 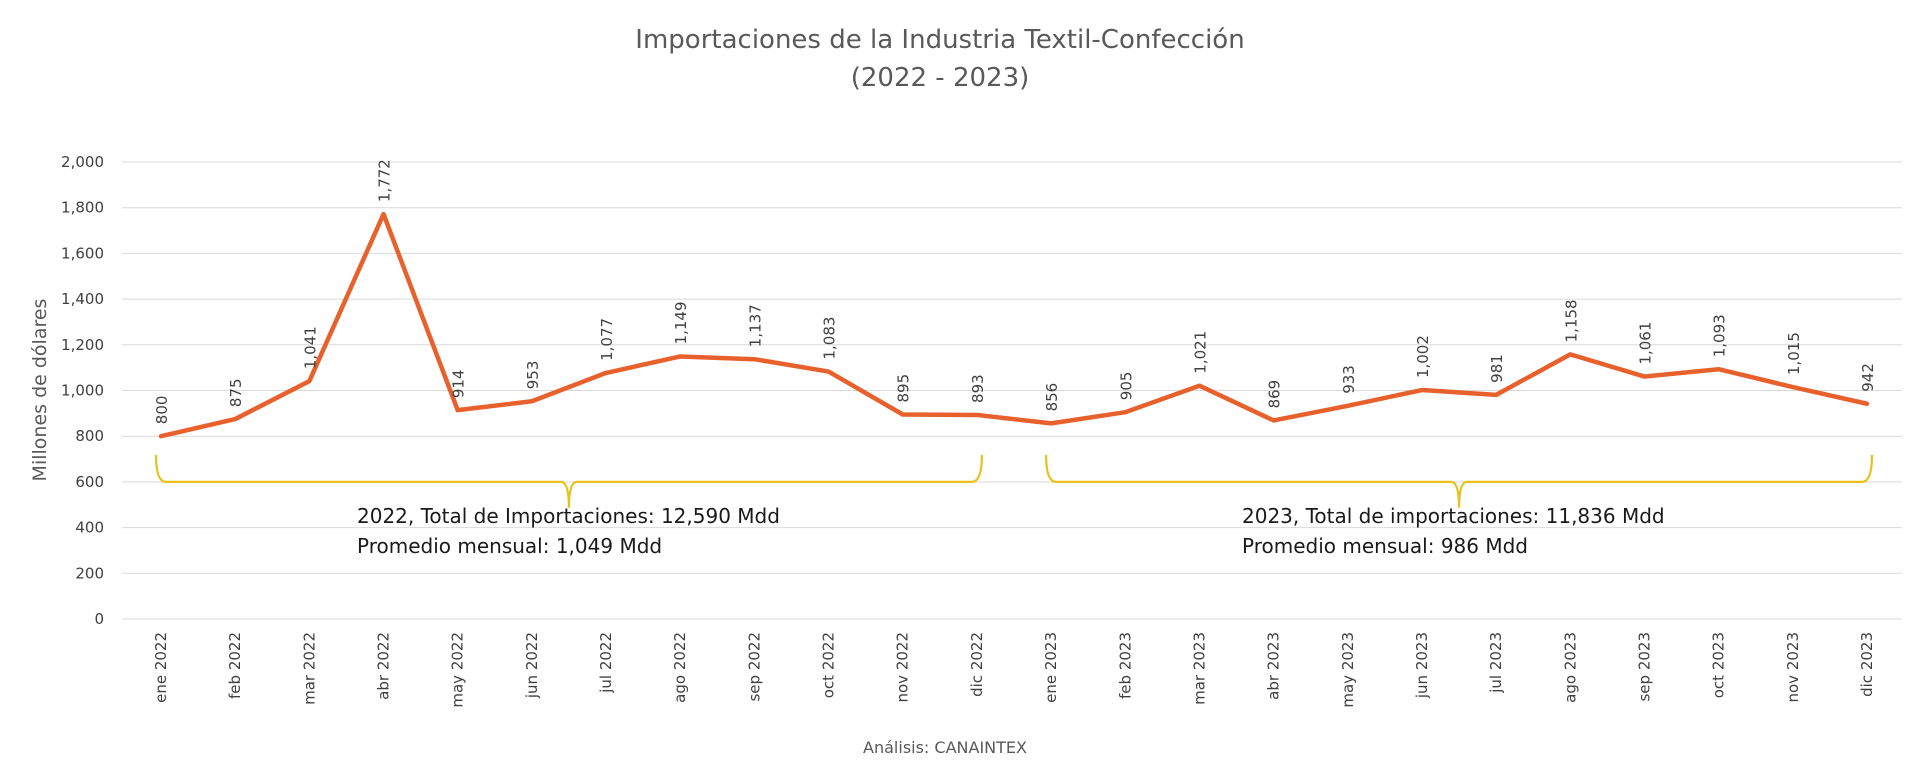 I want to click on data-label: 1,083, so click(x=830, y=338).